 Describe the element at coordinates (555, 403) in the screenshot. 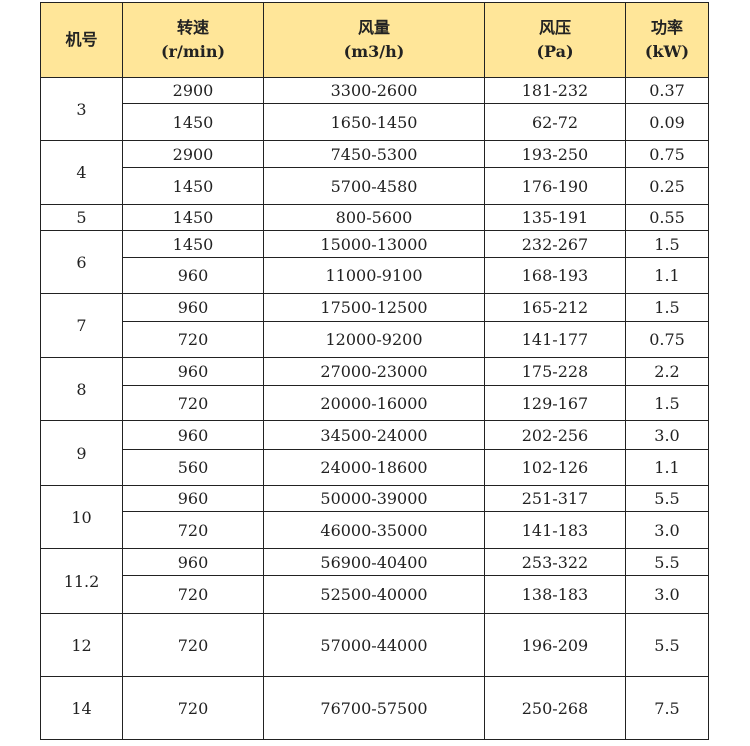

I see `pressure-cell: 129-167` at that location.